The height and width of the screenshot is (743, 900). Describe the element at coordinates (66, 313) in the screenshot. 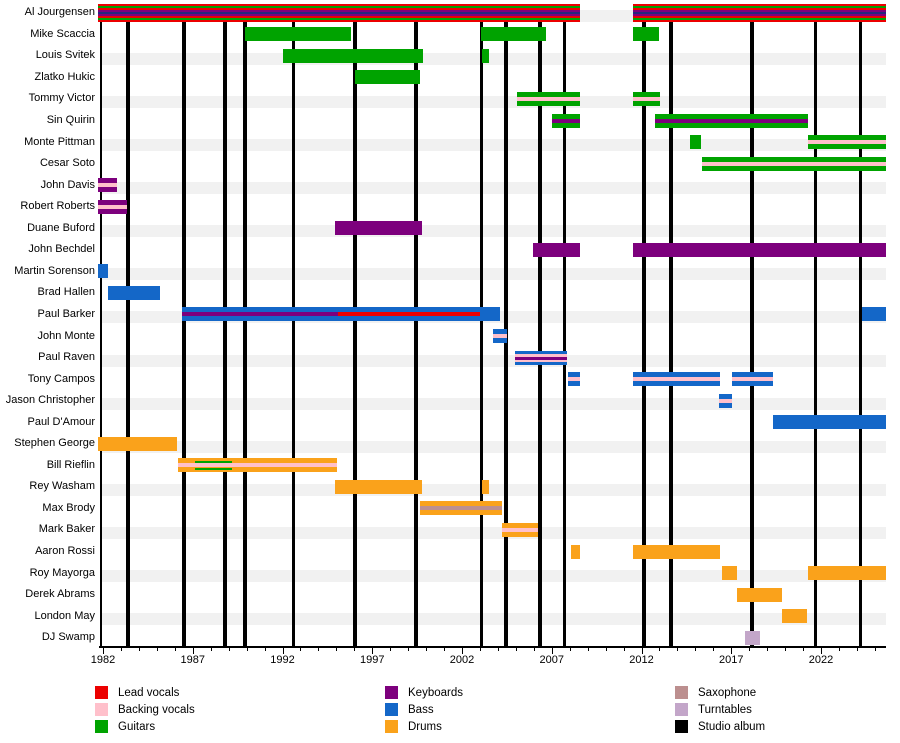

I see `member-label: Paul Barker` at that location.